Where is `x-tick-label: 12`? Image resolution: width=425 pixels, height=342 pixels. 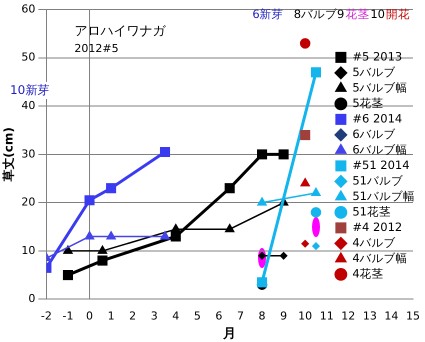 x-tick-label: 12 is located at coordinates (348, 316).